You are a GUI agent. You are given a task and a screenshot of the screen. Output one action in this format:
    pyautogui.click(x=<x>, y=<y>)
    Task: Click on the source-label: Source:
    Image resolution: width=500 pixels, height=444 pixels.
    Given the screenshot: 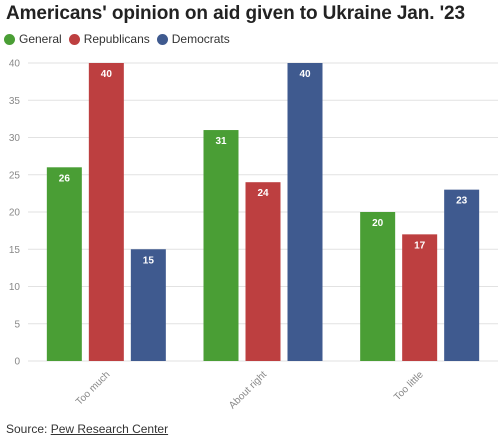 What is the action you would take?
    pyautogui.click(x=27, y=429)
    